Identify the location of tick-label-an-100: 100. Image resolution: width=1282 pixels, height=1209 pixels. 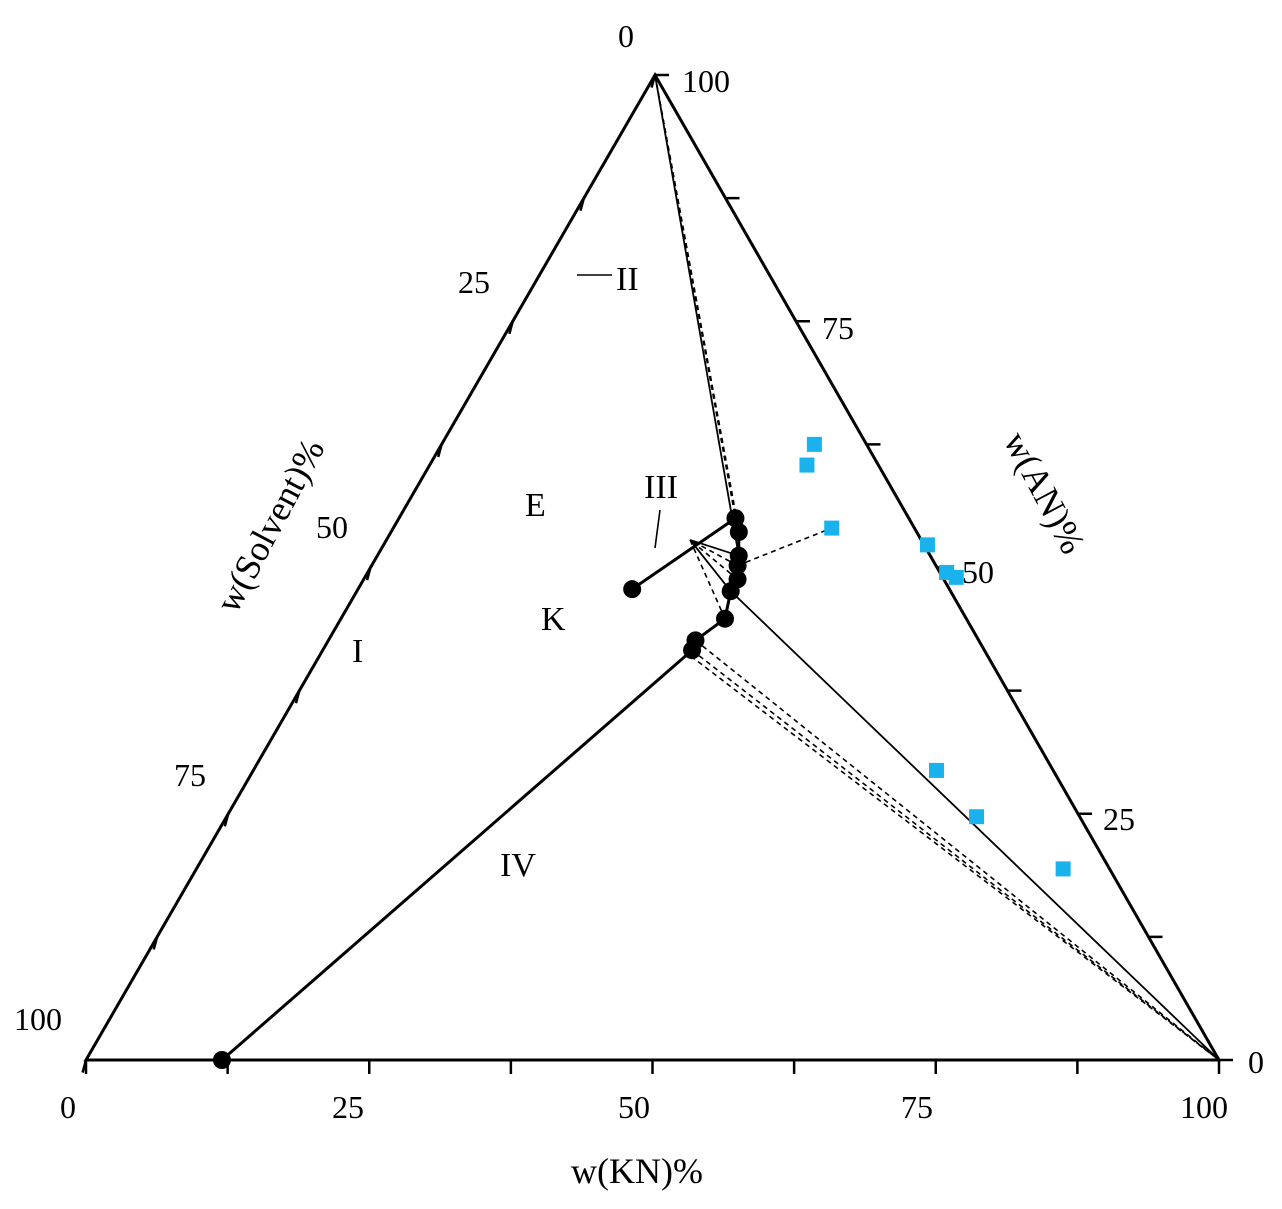
(706, 81).